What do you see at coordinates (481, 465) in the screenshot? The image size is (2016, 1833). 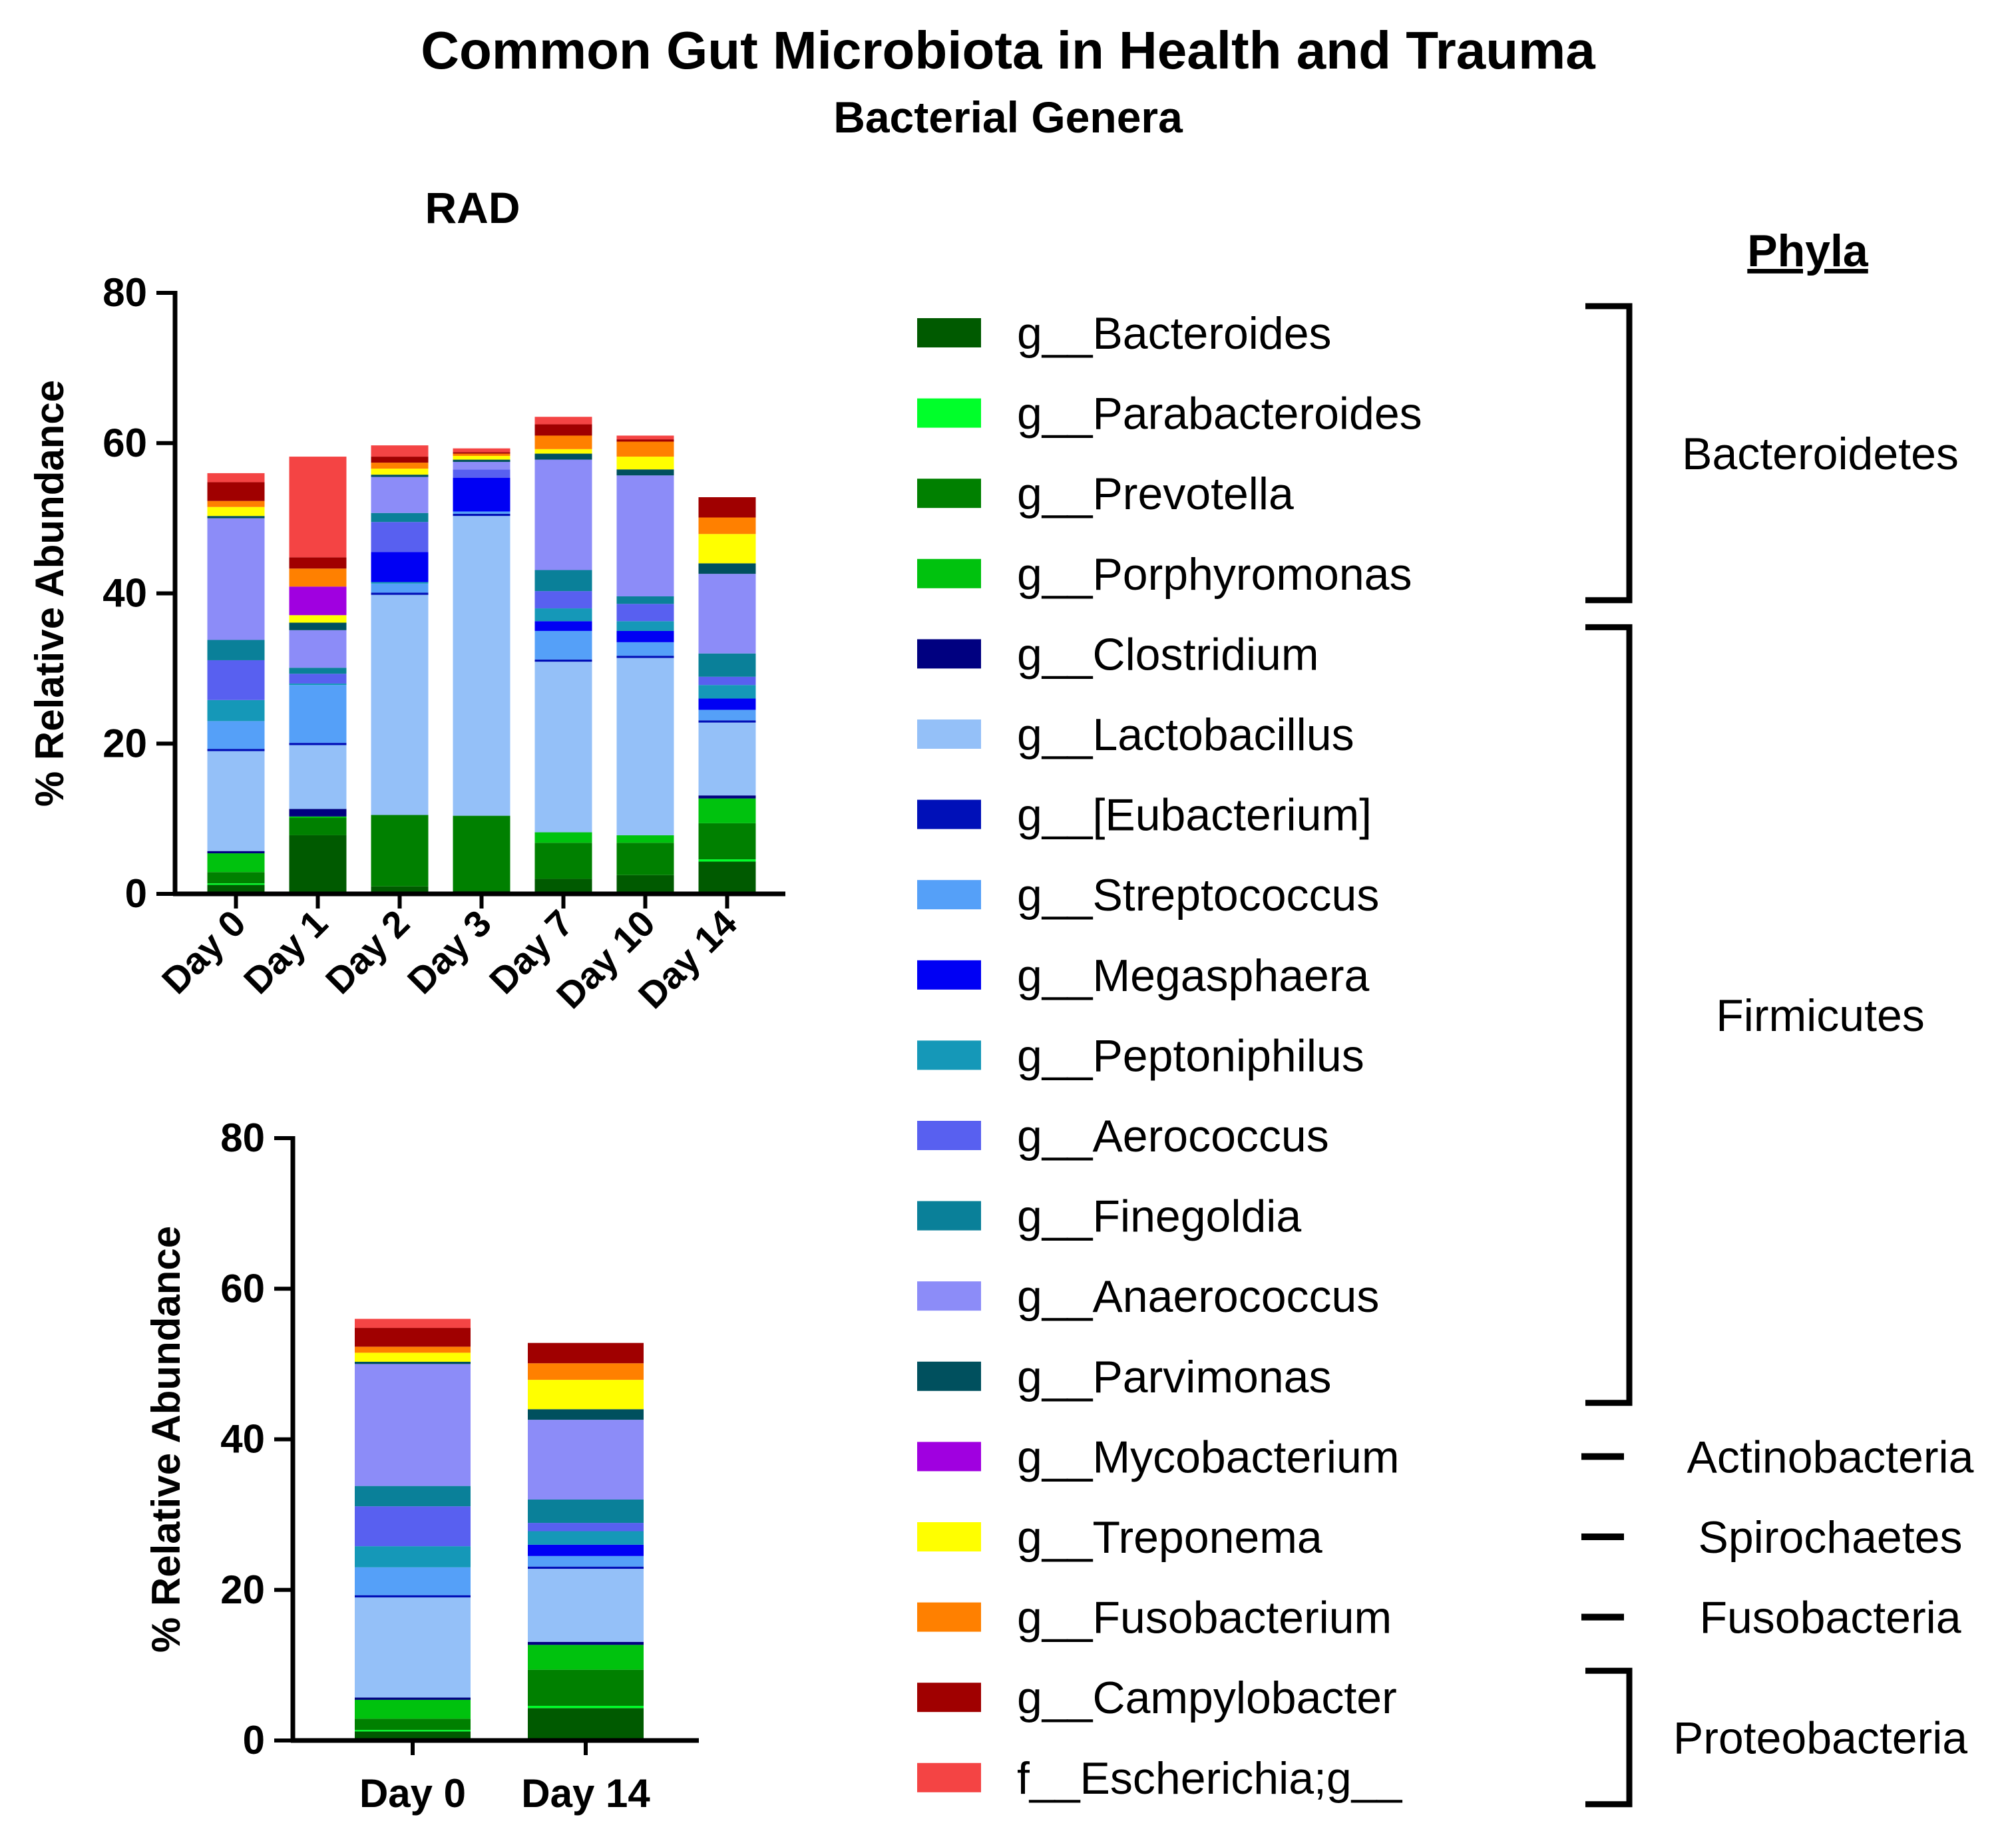 I see `bar-segment-day-3-g-anaerococcus` at bounding box center [481, 465].